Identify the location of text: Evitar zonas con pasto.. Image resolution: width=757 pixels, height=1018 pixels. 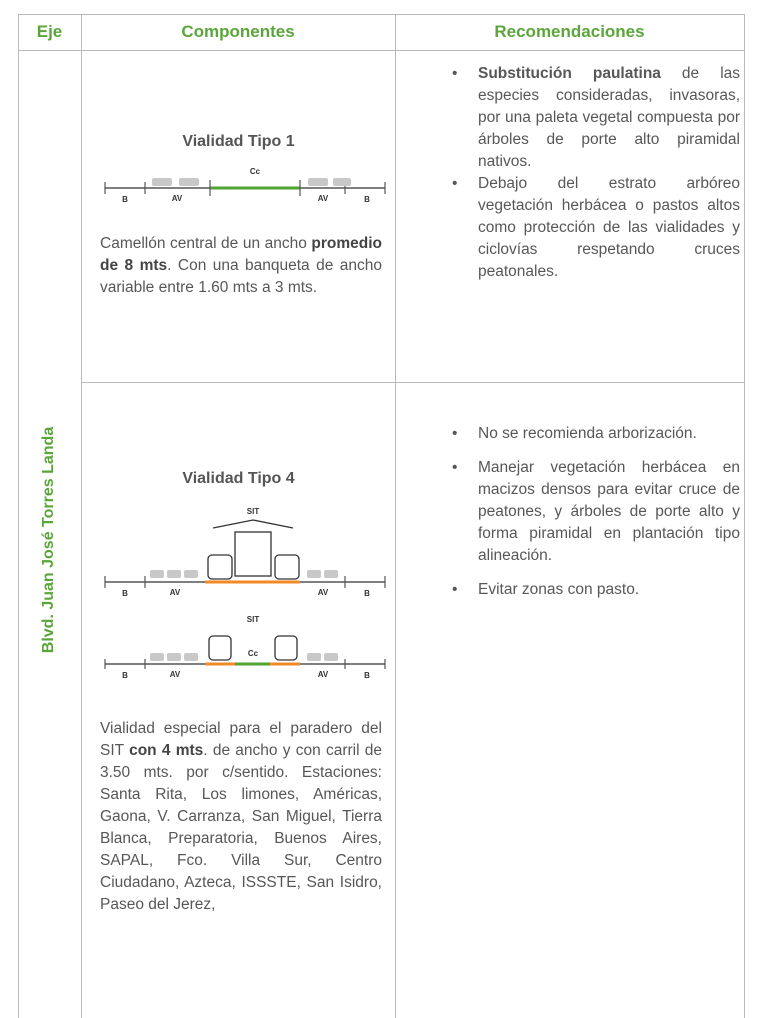
(559, 589).